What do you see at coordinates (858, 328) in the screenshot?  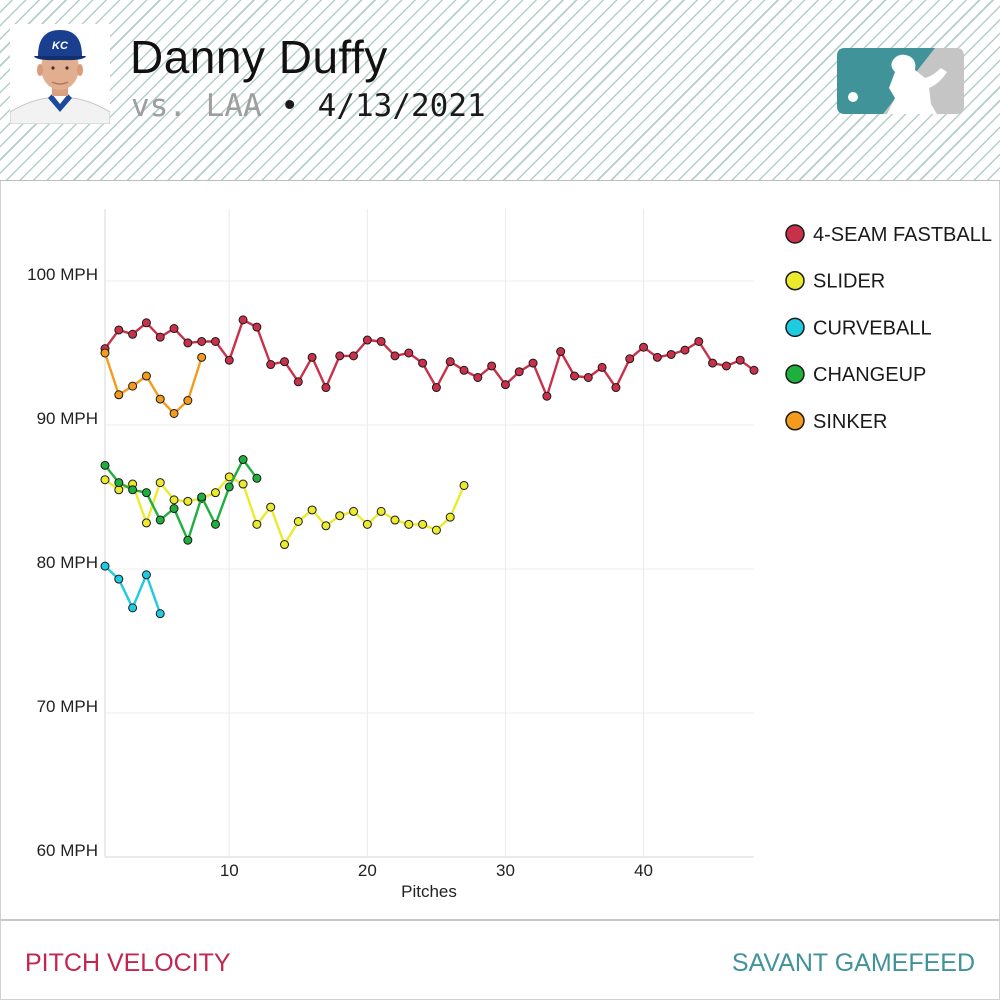 I see `legend-item: CURVEBALL` at bounding box center [858, 328].